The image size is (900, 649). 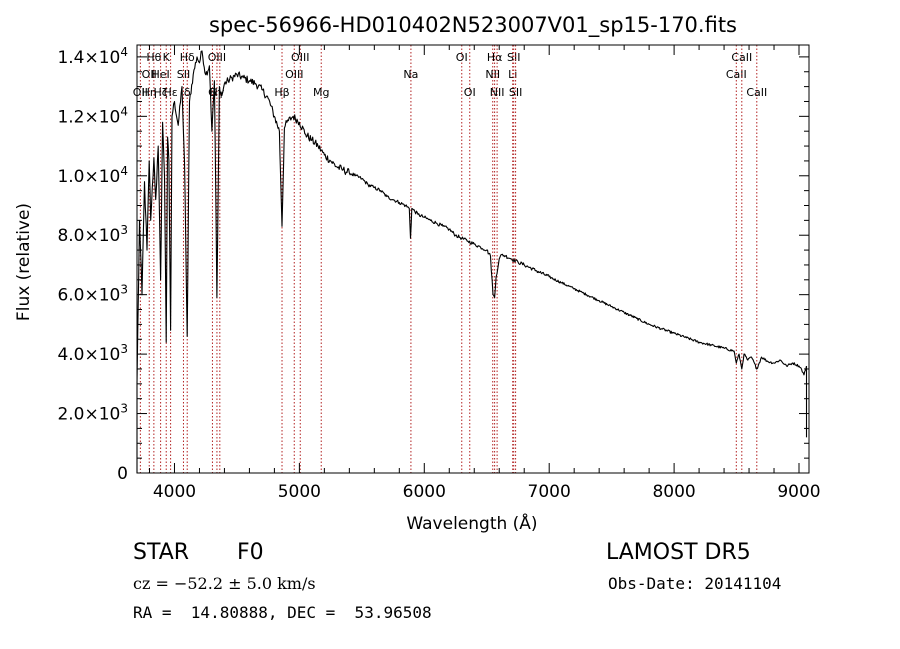 What do you see at coordinates (92, 294) in the screenshot?
I see `y-tick-label: 6.0×10³` at bounding box center [92, 294].